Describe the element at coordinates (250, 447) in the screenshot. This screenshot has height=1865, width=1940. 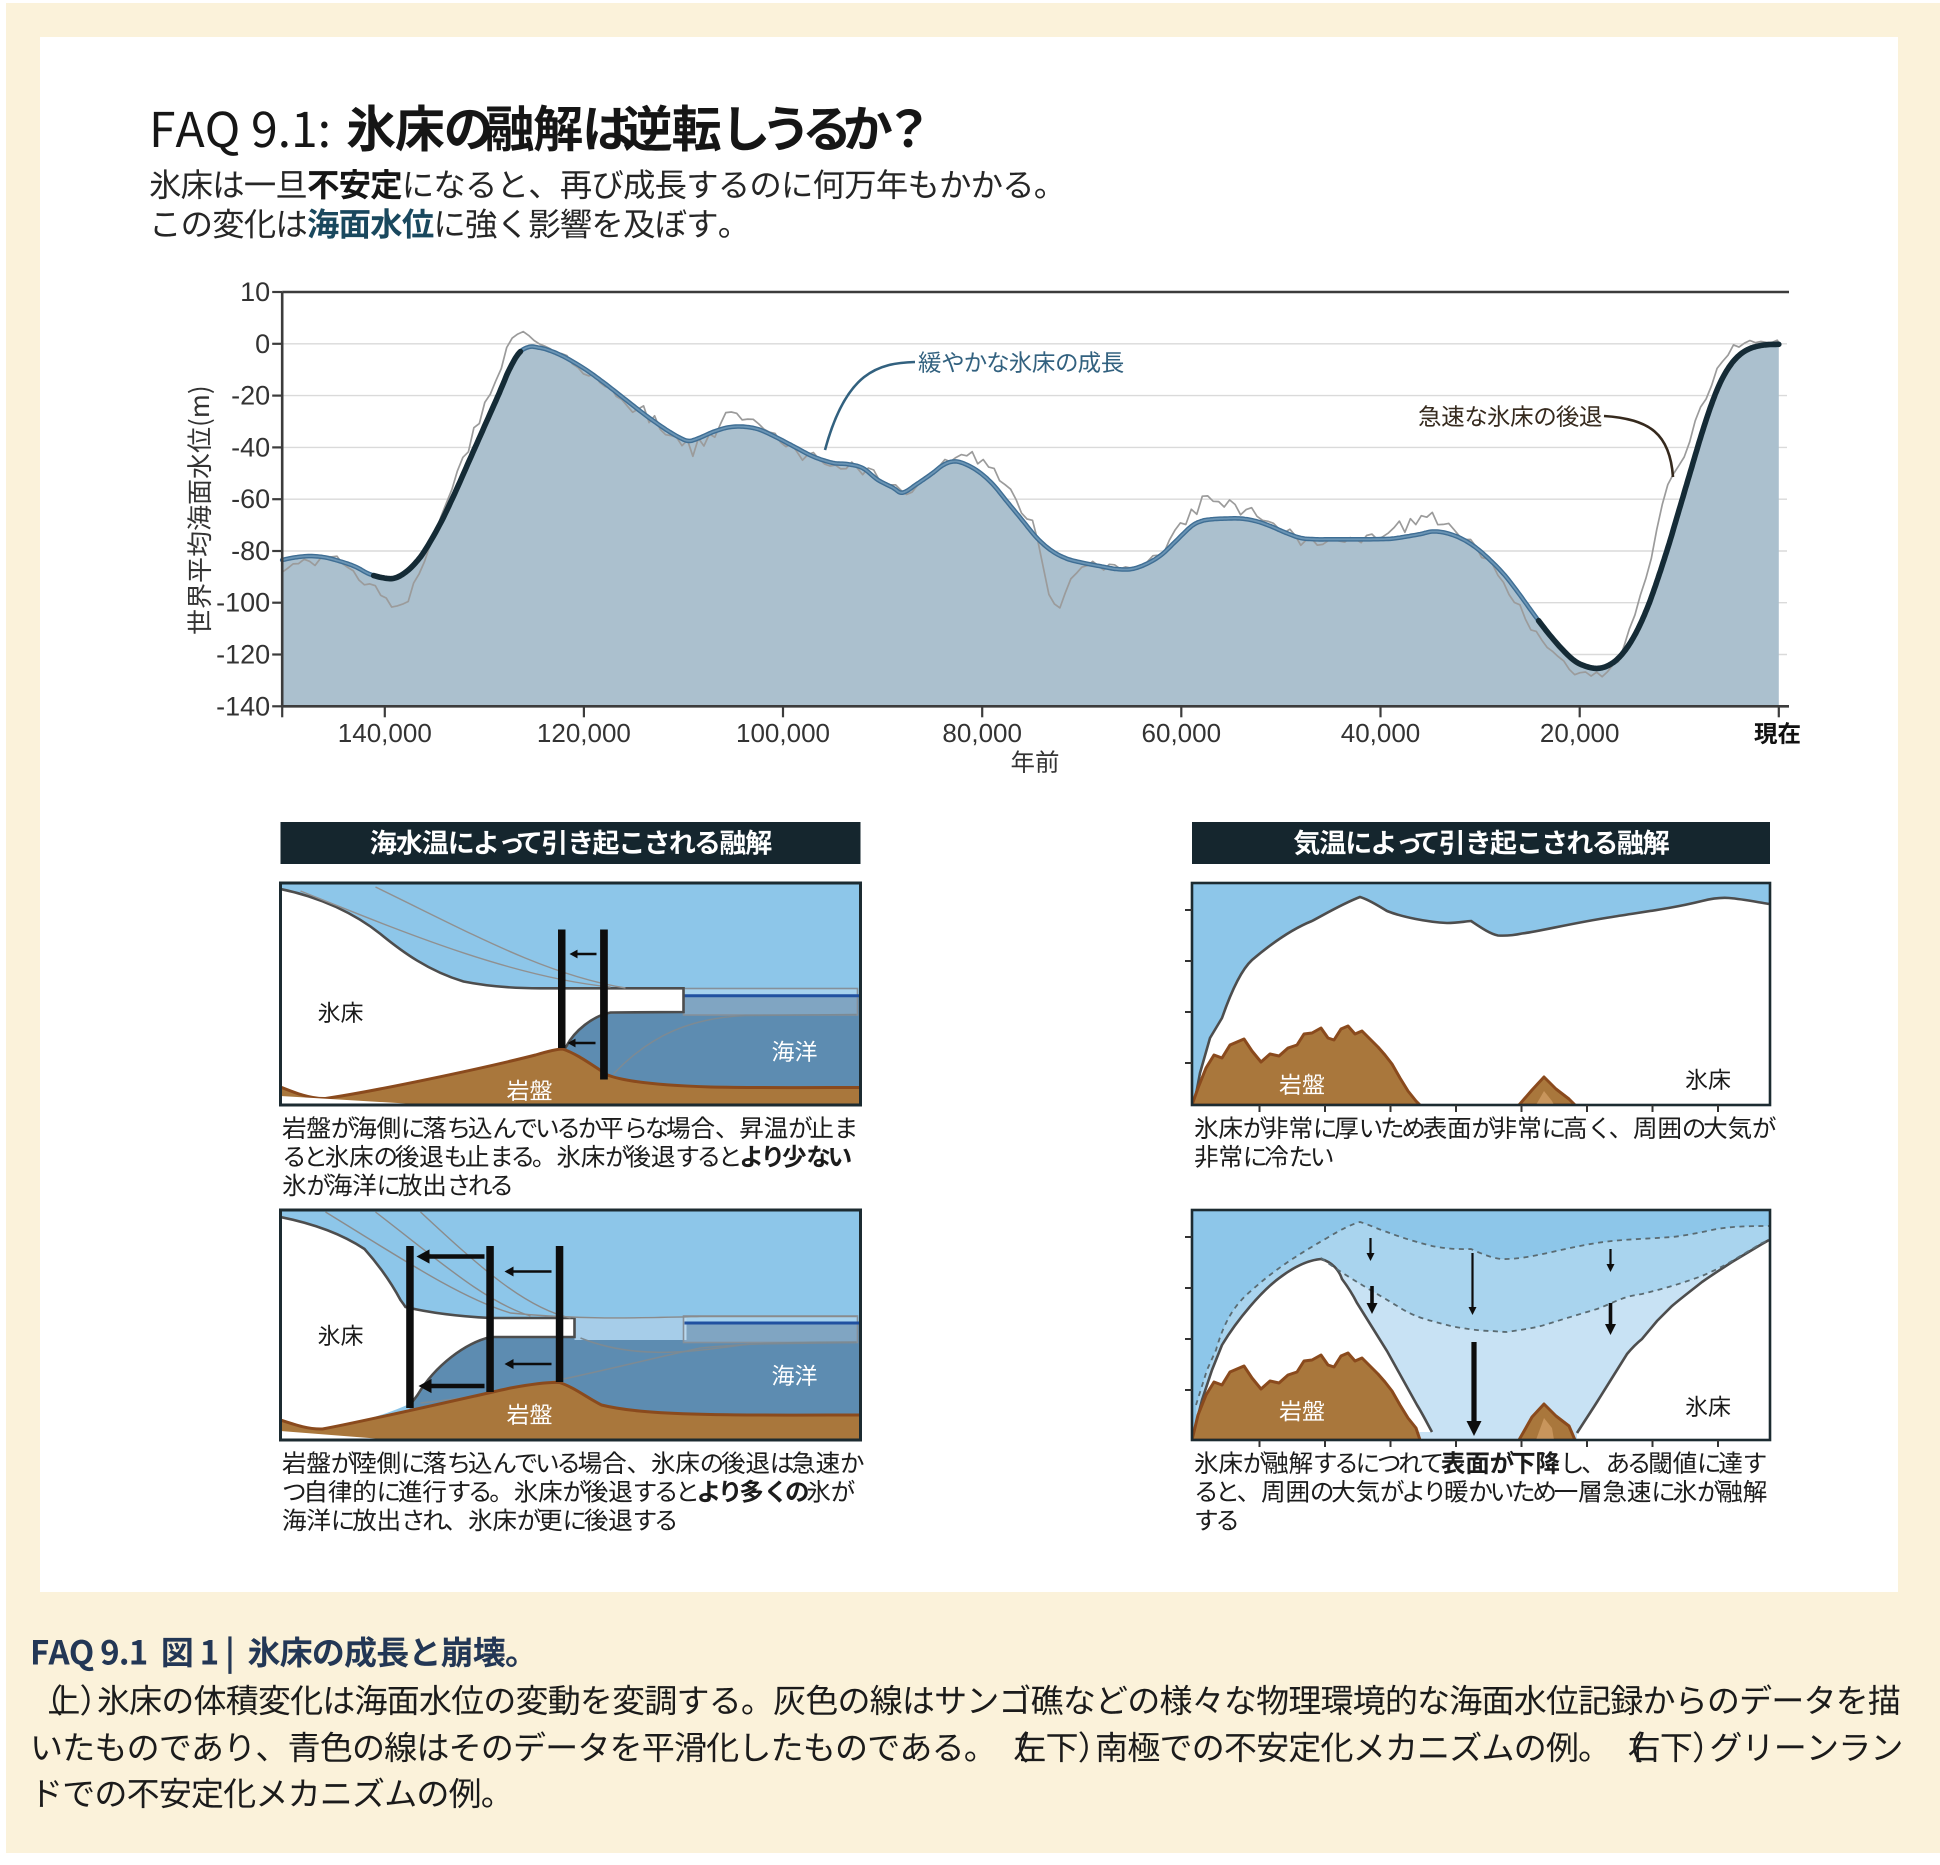
I see `svg-text: -40` at that location.